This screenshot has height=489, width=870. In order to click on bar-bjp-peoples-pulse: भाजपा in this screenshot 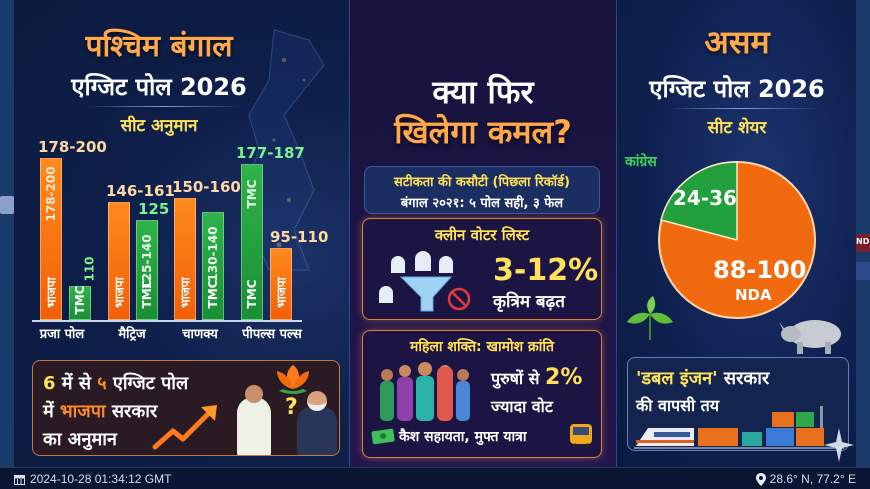, I will do `click(281, 284)`.